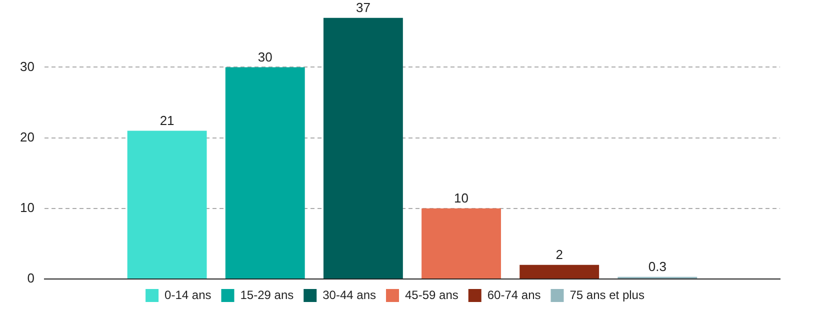 The image size is (820, 312). What do you see at coordinates (461, 198) in the screenshot?
I see `data-label: 10` at bounding box center [461, 198].